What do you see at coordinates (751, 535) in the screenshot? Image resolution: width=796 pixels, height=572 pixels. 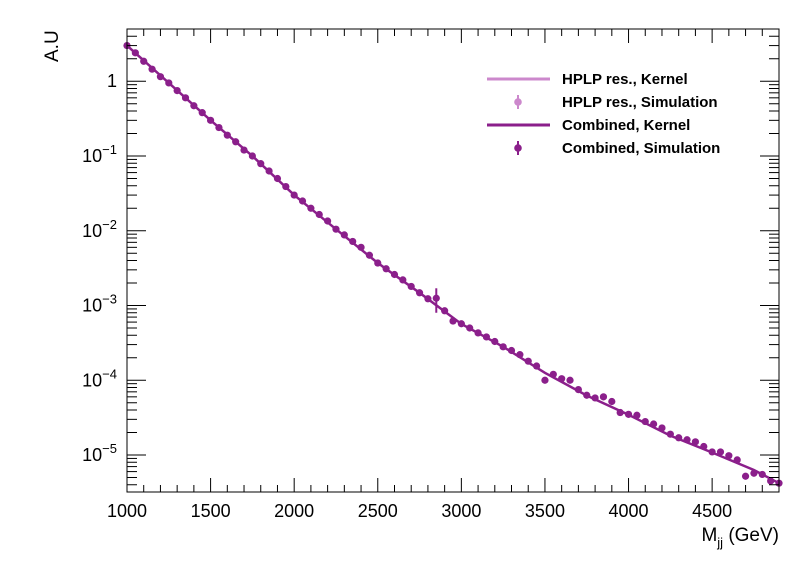 I see `x-axis-title-unit: (GeV)` at bounding box center [751, 535].